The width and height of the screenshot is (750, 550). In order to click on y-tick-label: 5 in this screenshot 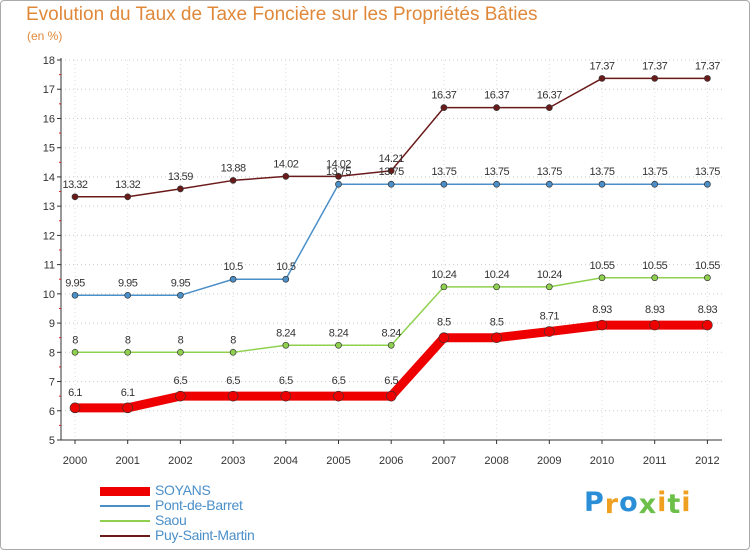, I will do `click(52, 441)`.